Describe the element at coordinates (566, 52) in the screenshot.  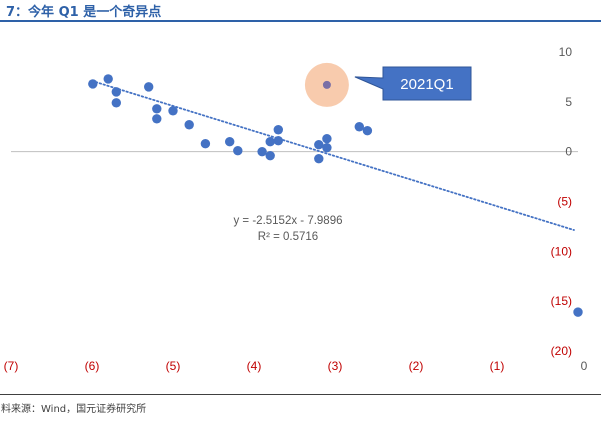
I see `y-tick-label: 10` at that location.